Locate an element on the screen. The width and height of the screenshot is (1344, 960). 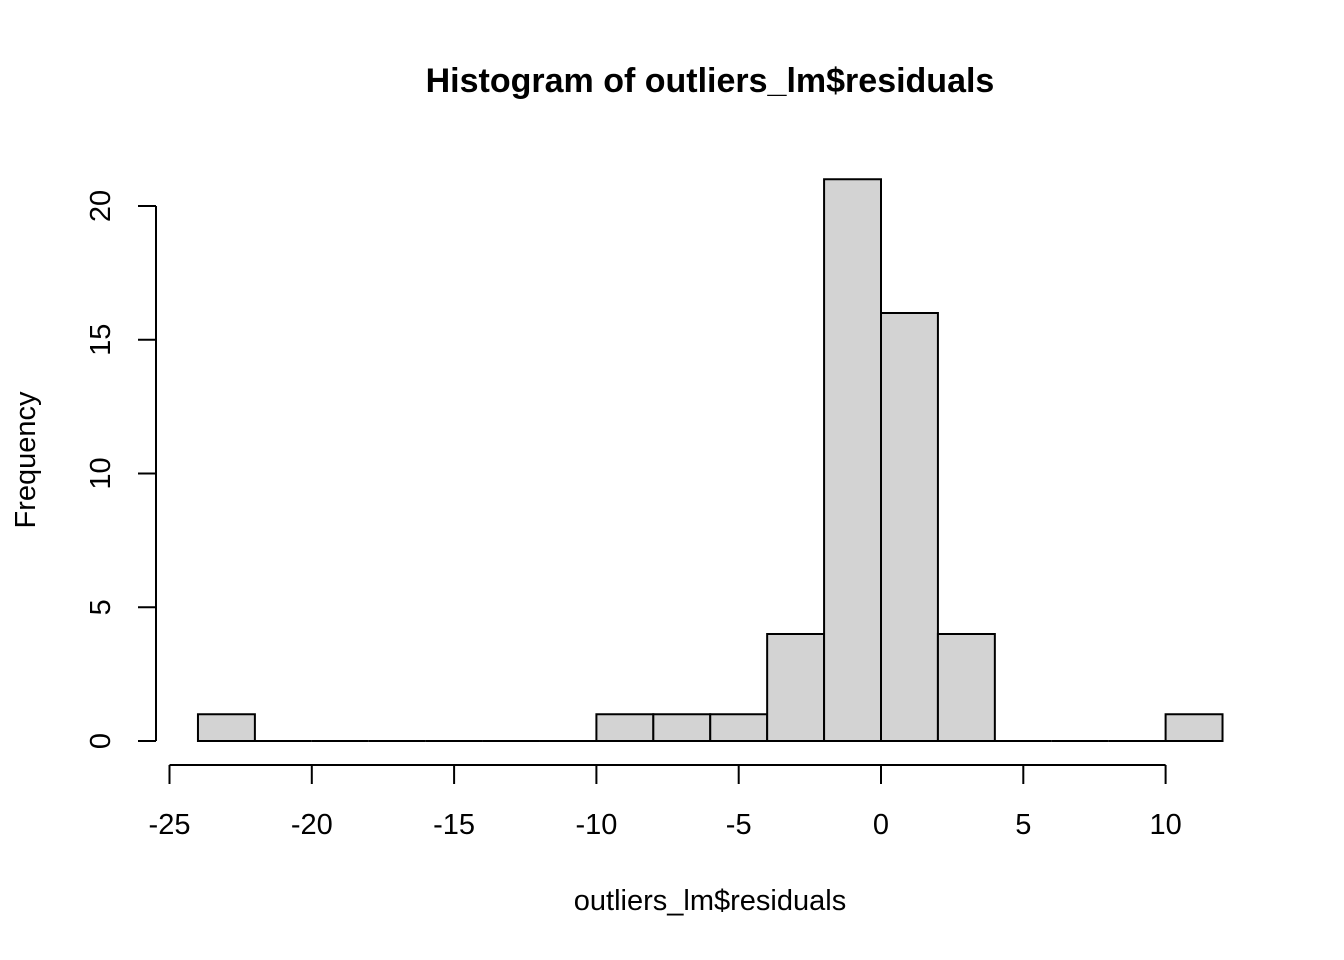
x-tick-label-5: 0 is located at coordinates (881, 825).